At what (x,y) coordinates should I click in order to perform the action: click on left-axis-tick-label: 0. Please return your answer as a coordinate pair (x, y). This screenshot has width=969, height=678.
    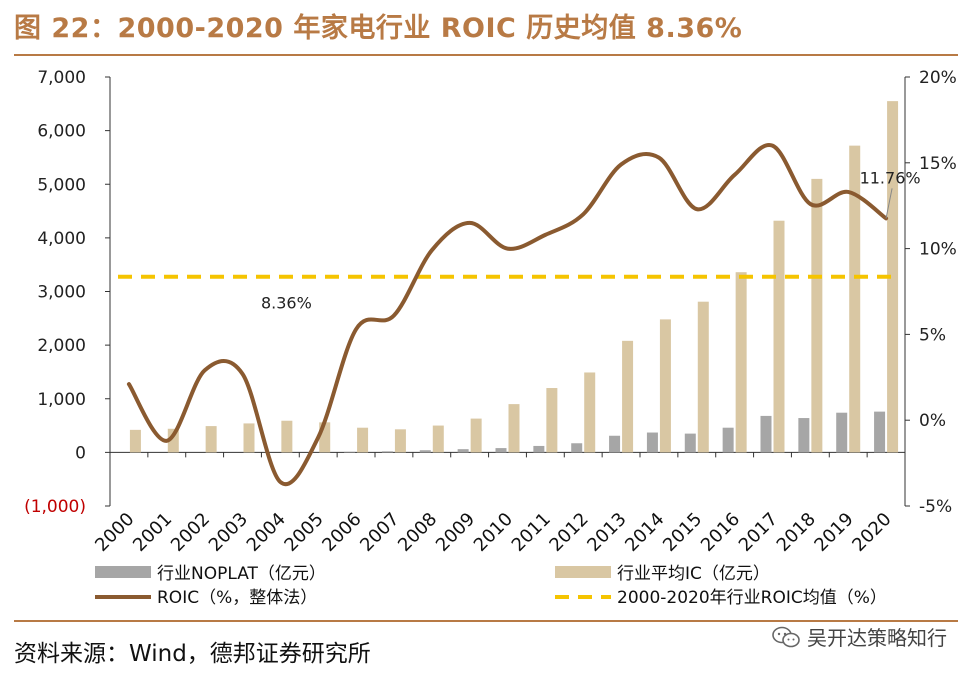
    Looking at the image, I should click on (80, 453).